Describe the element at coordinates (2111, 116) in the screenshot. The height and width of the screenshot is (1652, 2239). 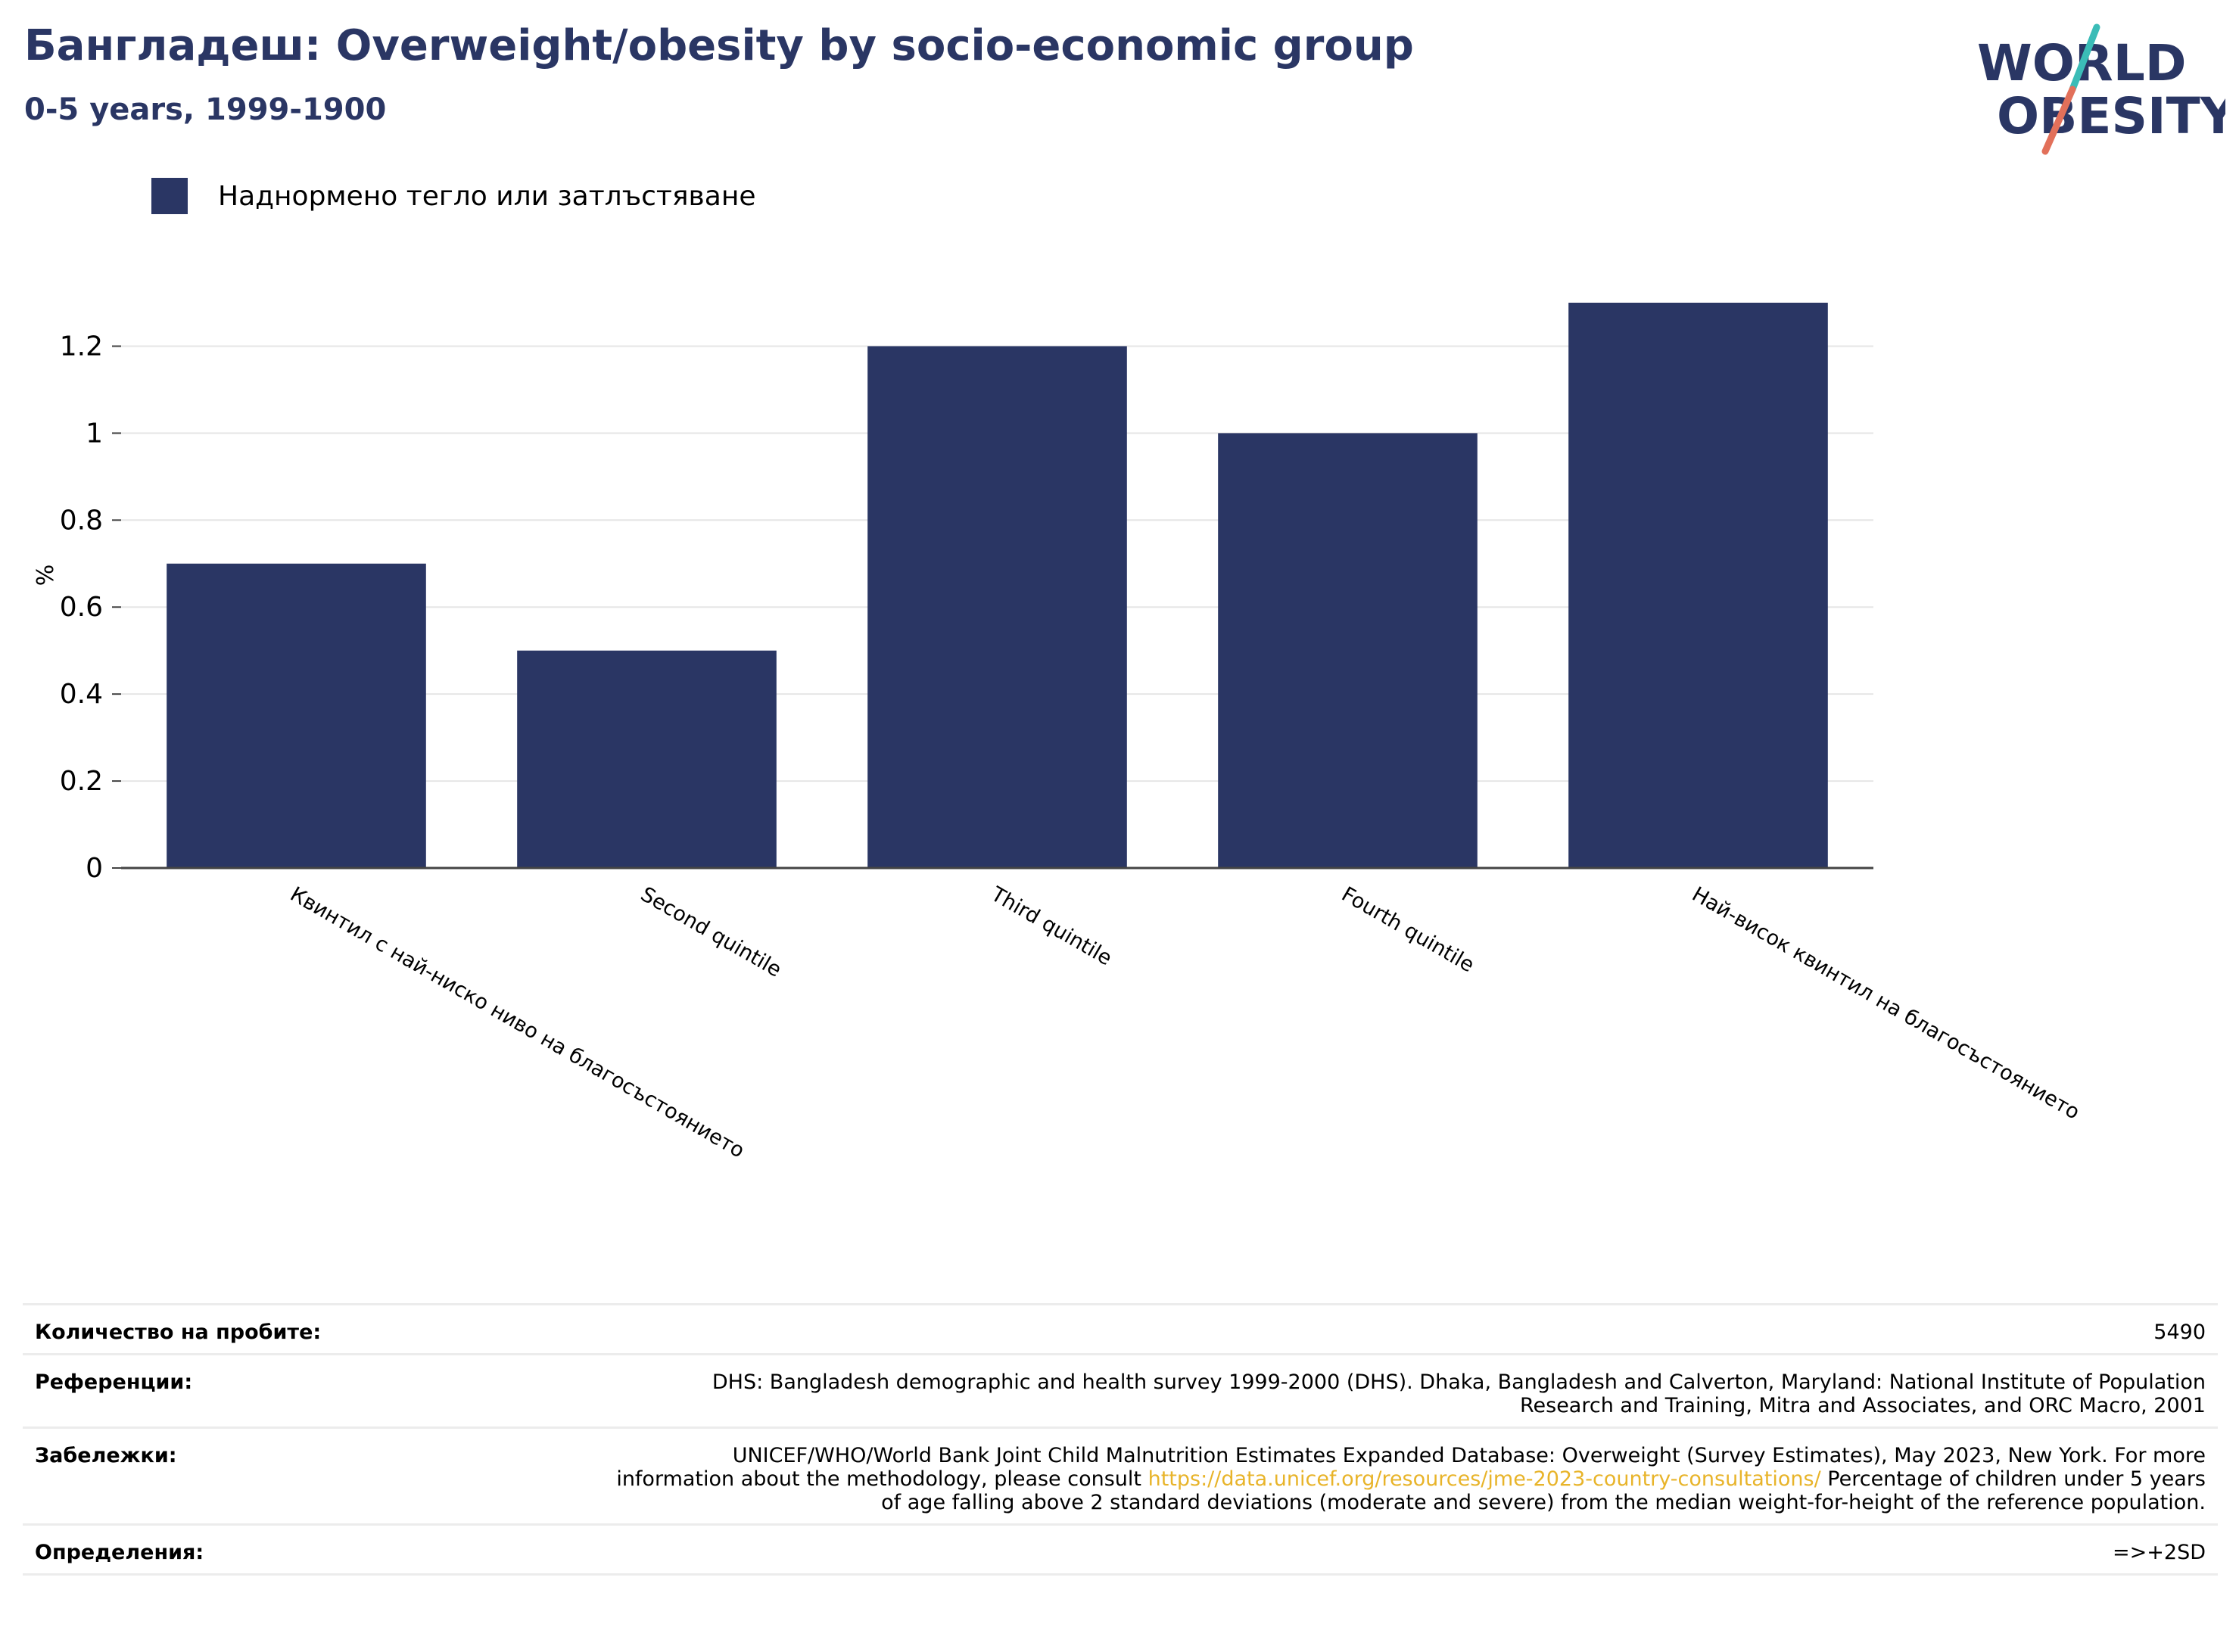
I see `logo-text-obesity: OBESITY` at that location.